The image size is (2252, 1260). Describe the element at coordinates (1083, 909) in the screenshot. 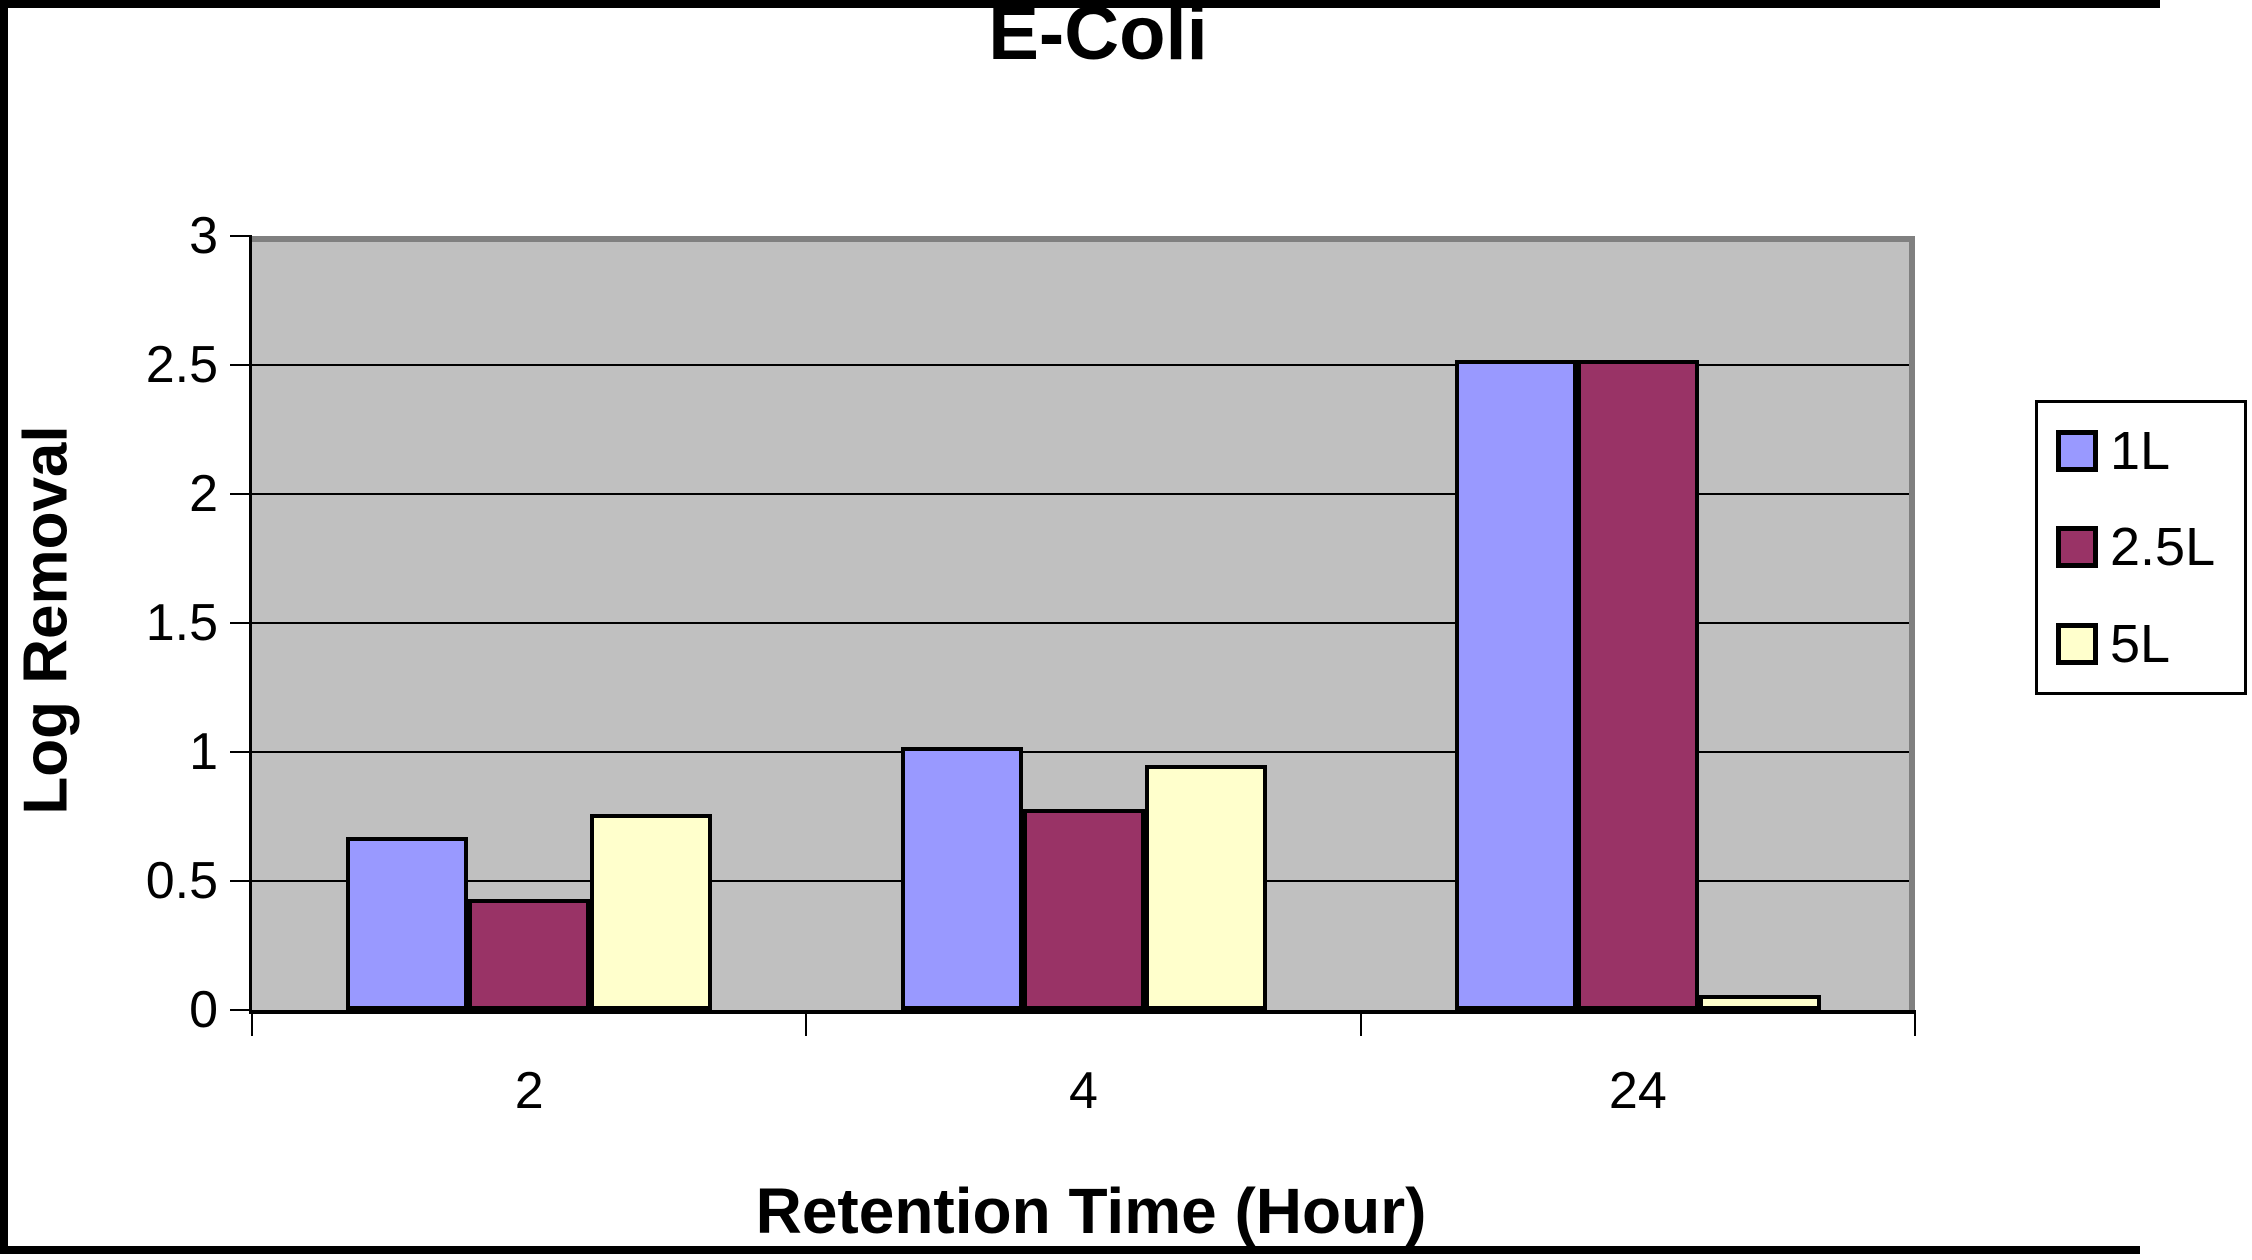

I see `bar-2.5L-4` at that location.